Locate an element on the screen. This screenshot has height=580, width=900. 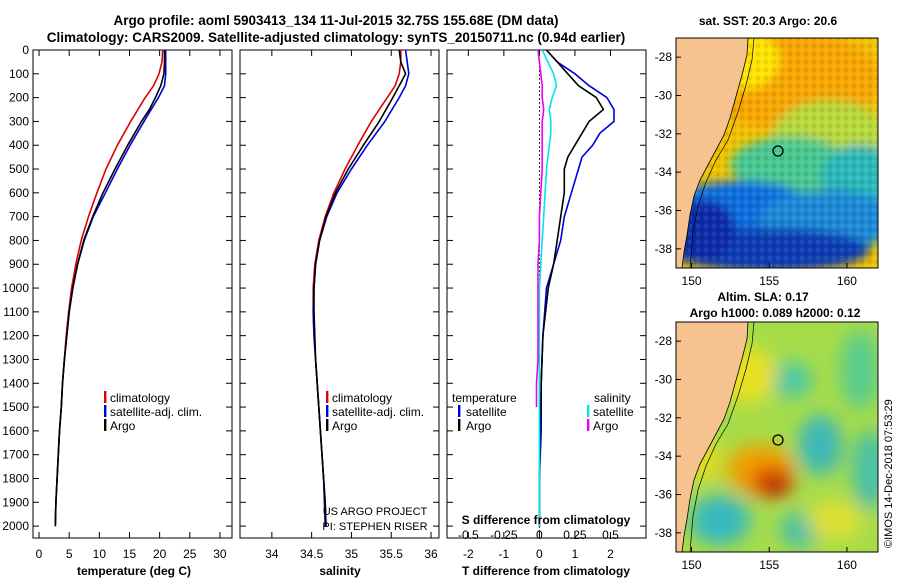
temperature-legend: climatology satellite-adj. clim. Argo is located at coordinates (153, 412).